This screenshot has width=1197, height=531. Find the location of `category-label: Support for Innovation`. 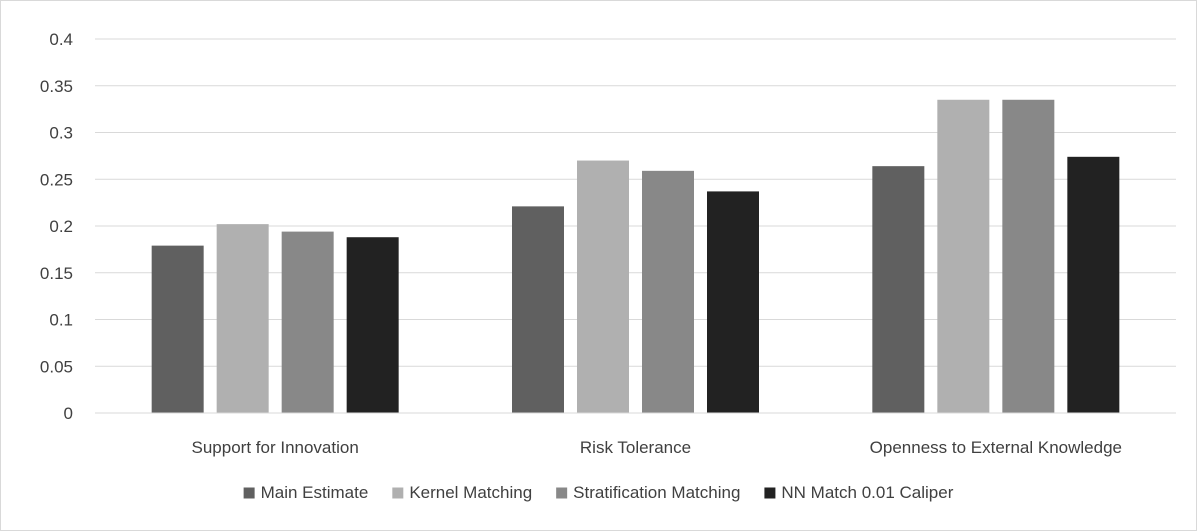

category-label: Support for Innovation is located at coordinates (275, 447).